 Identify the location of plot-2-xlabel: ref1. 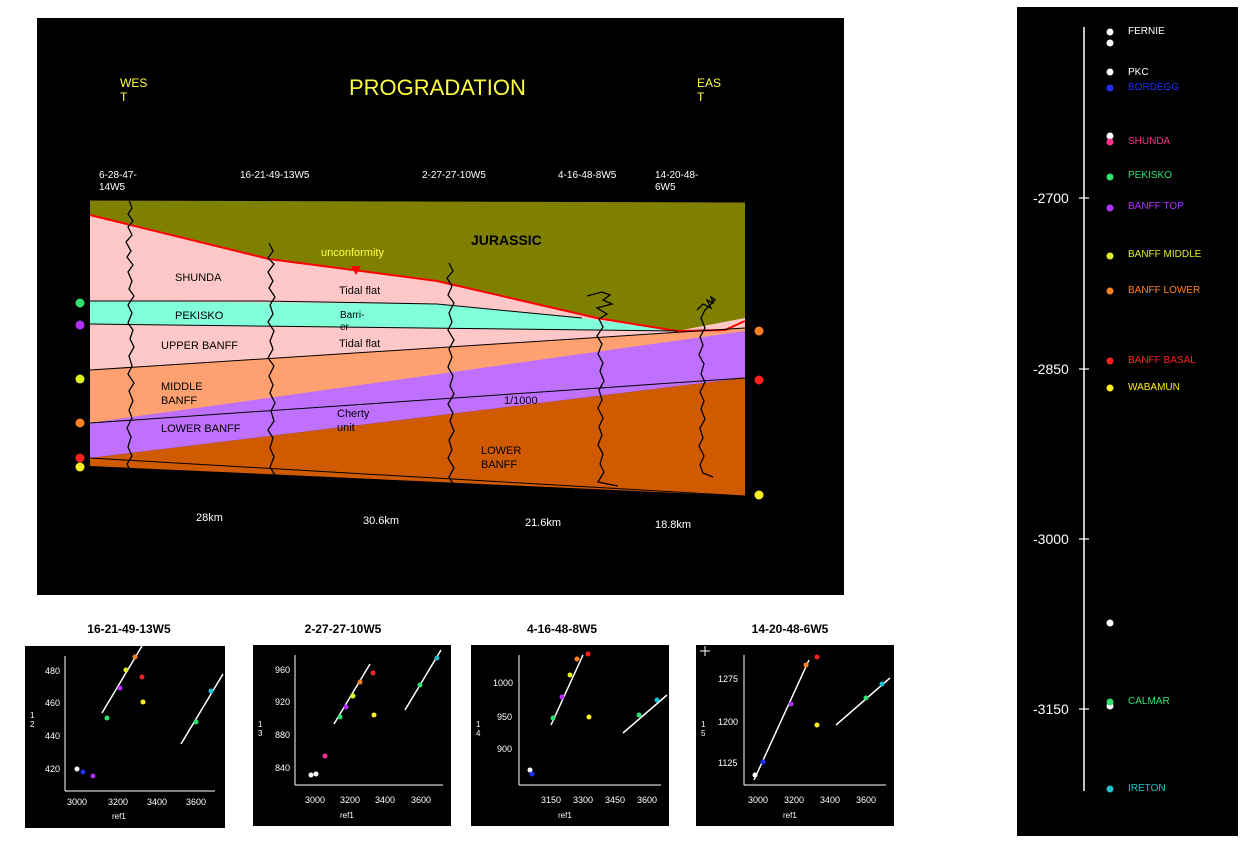
(347, 815).